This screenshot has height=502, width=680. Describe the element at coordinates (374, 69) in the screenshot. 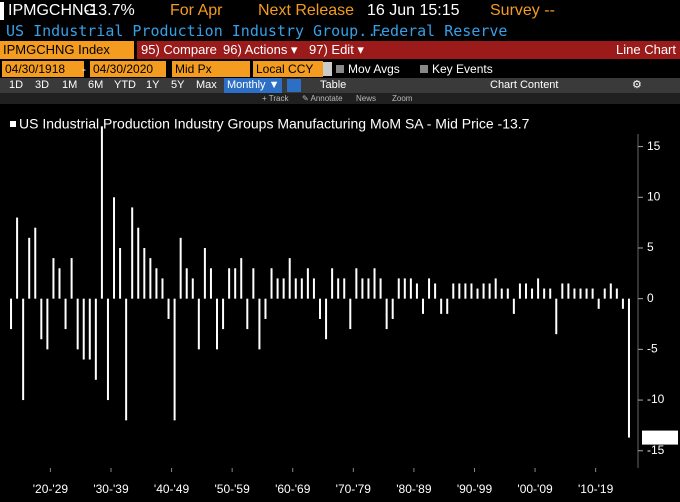

I see `mov-avgs: Mov Avgs` at that location.